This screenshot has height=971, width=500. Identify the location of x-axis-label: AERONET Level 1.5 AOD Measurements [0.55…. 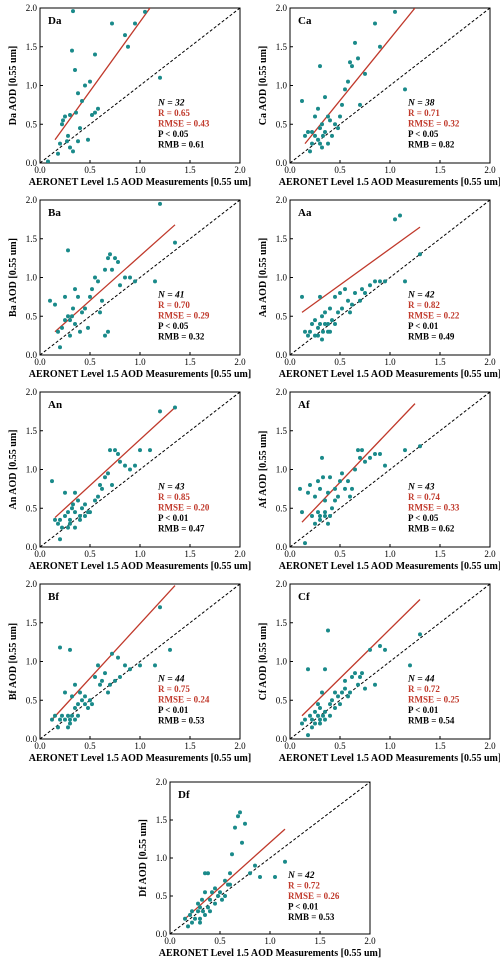
(389, 758).